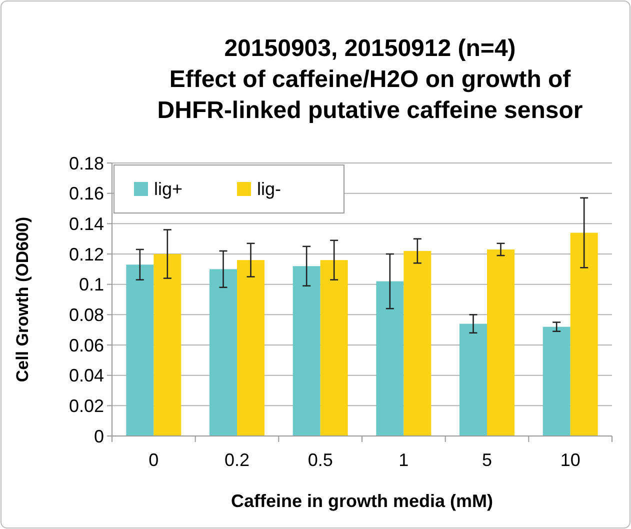  Describe the element at coordinates (86, 345) in the screenshot. I see `y-tick-label: 0.06` at that location.